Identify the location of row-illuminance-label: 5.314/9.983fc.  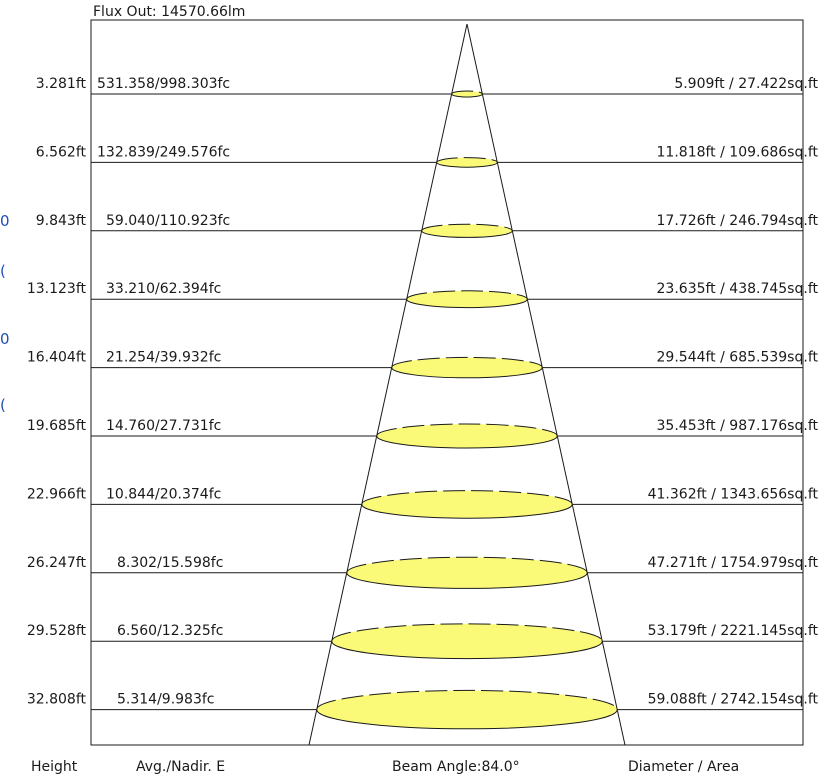
(166, 700).